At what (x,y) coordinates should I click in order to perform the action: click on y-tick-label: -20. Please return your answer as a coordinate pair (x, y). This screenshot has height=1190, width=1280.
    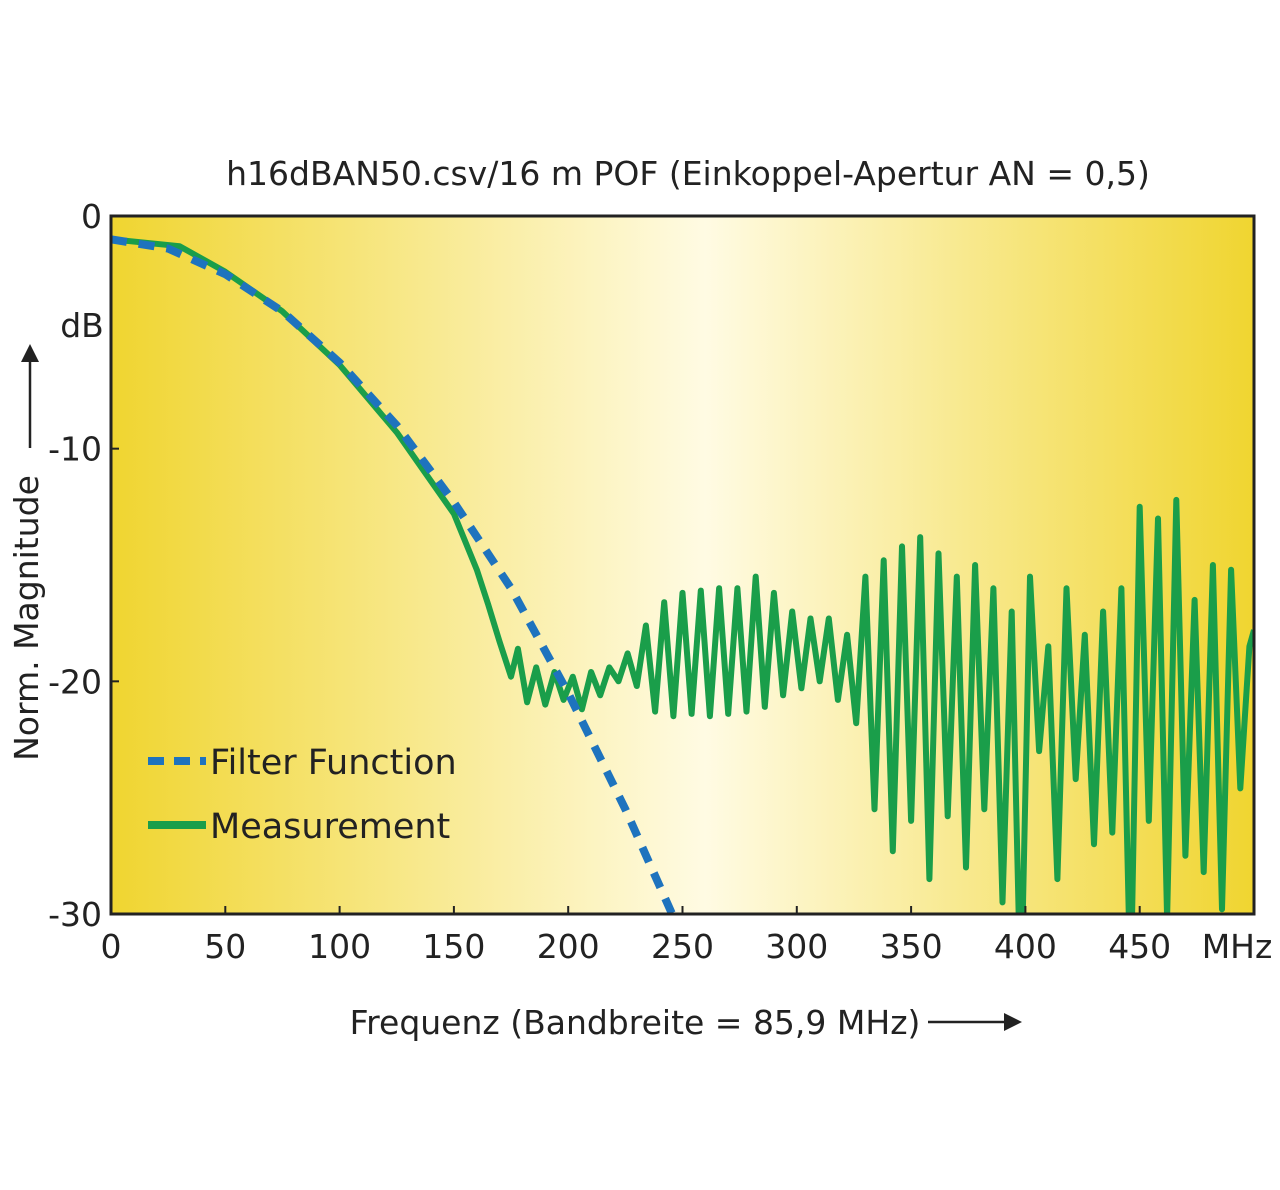
    Looking at the image, I should click on (75, 681).